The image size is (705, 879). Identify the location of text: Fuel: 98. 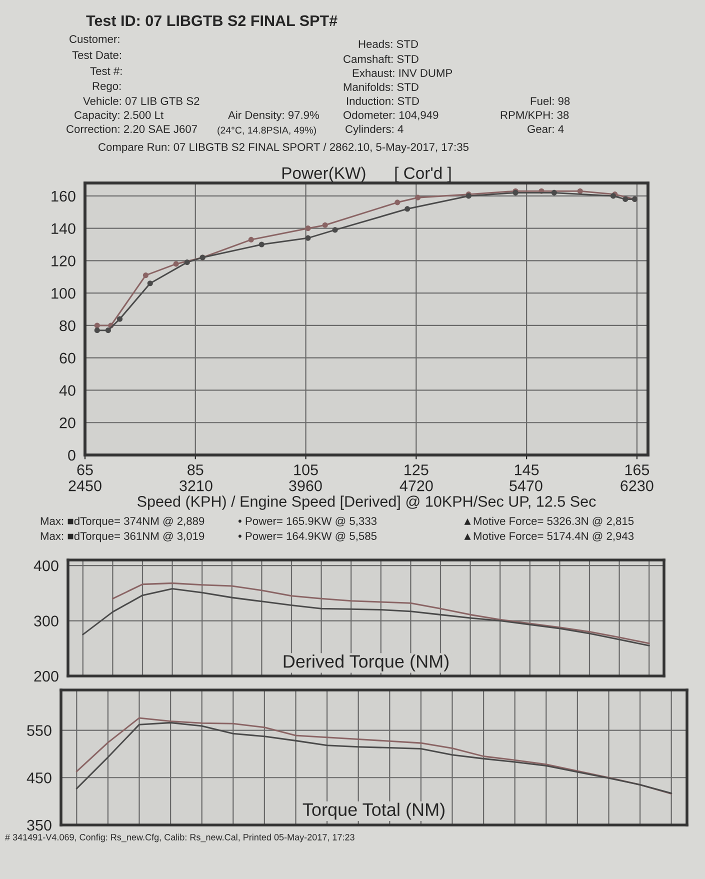
(550, 100).